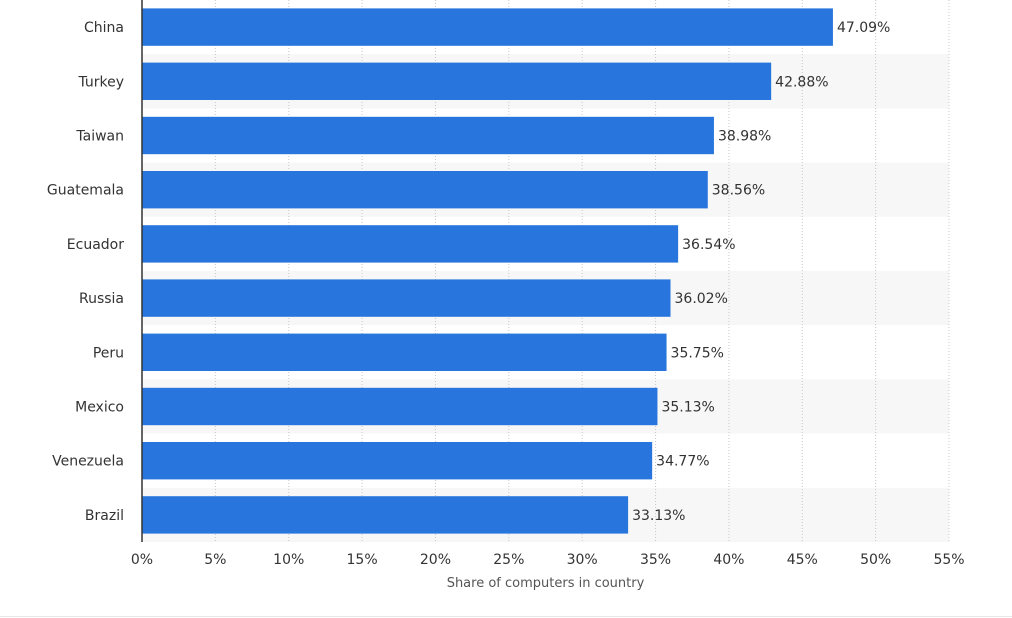 Image resolution: width=1012 pixels, height=618 pixels. I want to click on bar-turkey, so click(457, 81).